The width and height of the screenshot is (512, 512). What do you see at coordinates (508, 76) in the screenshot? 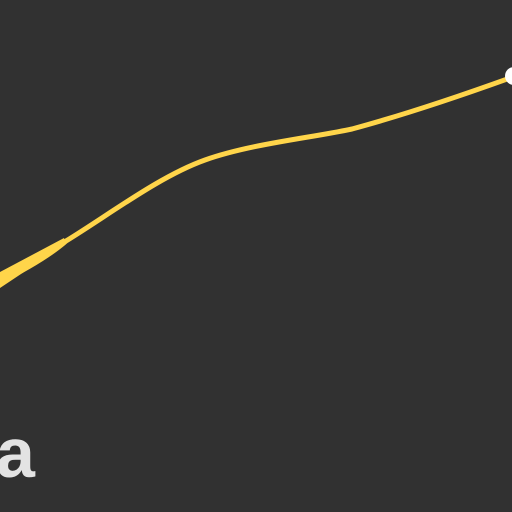
I see `curve-end-knob` at bounding box center [508, 76].